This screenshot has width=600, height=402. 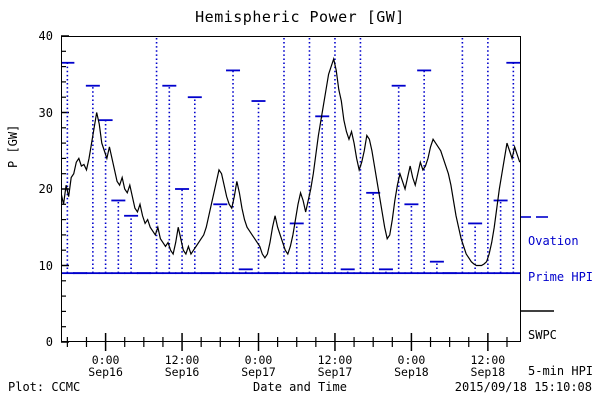 I want to click on legend-swpc-line2: 5-min HPI, so click(x=561, y=371).